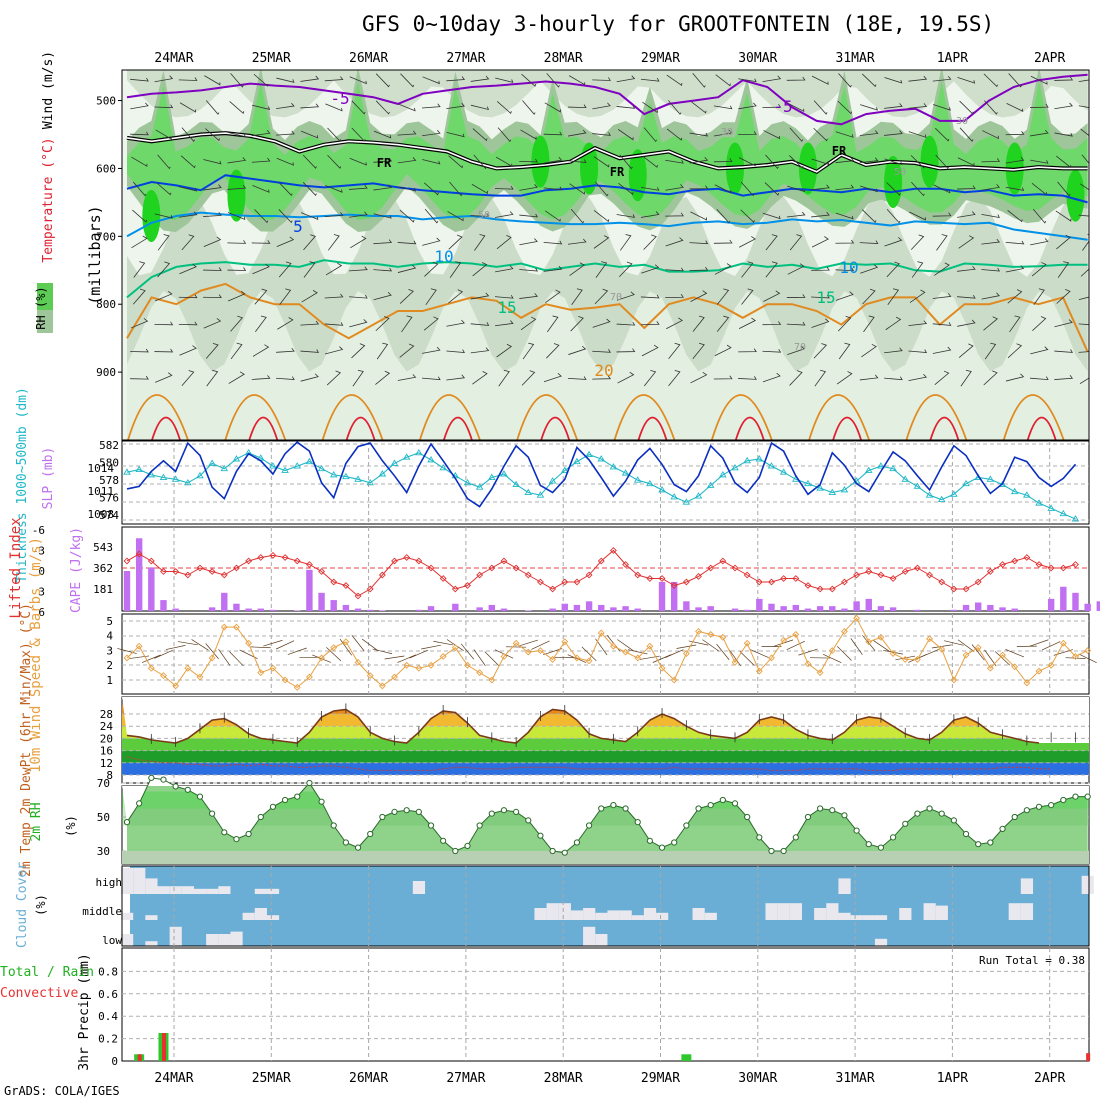 The image size is (1100, 1100). What do you see at coordinates (109, 515) in the screenshot?
I see `thickness-tick-label: 574` at bounding box center [109, 515].